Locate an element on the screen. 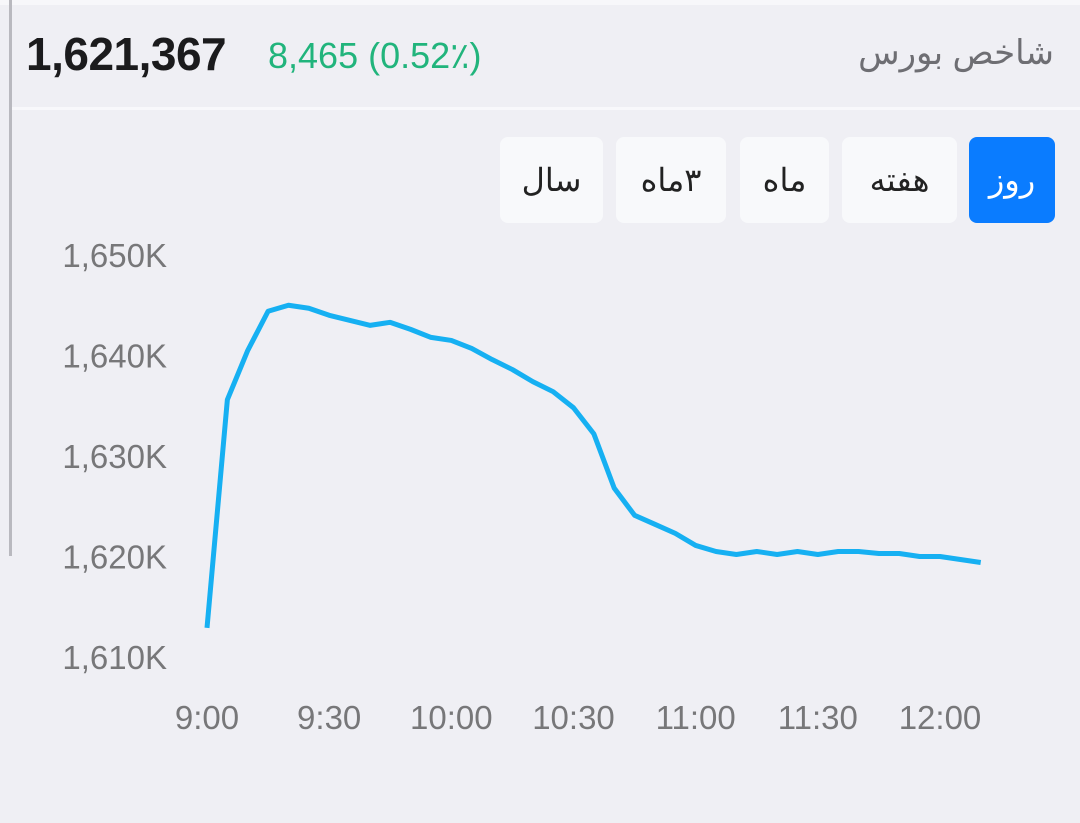  index-change: 8,465 (0.52٪) is located at coordinates (375, 55).